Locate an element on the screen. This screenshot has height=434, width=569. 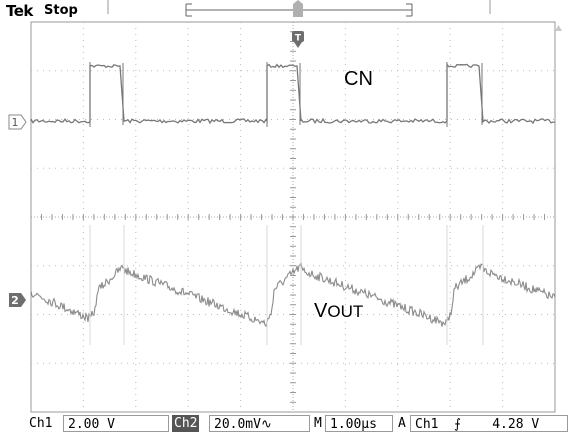
ch2-marker-label: 2 is located at coordinates (15, 300).